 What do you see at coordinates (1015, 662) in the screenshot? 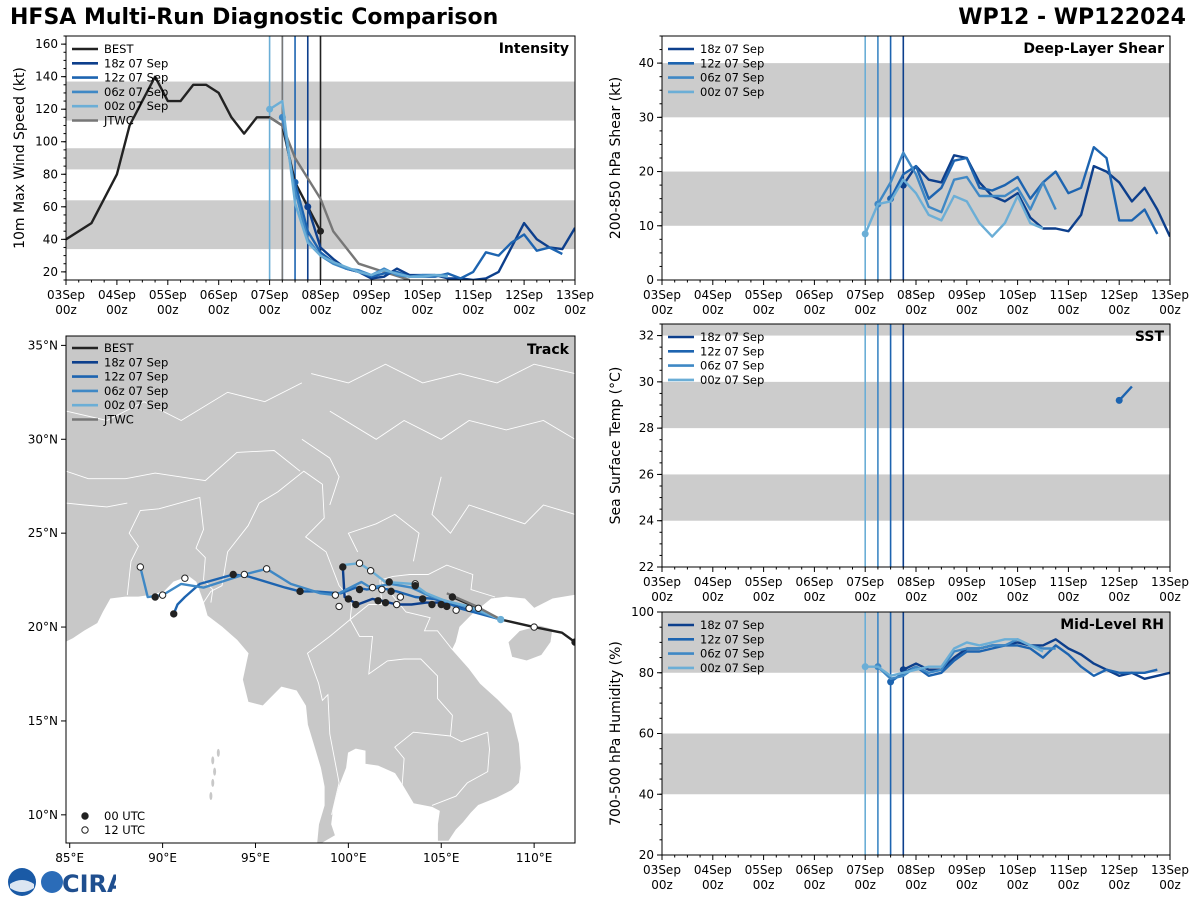
I see `rh-series-group` at bounding box center [1015, 662].